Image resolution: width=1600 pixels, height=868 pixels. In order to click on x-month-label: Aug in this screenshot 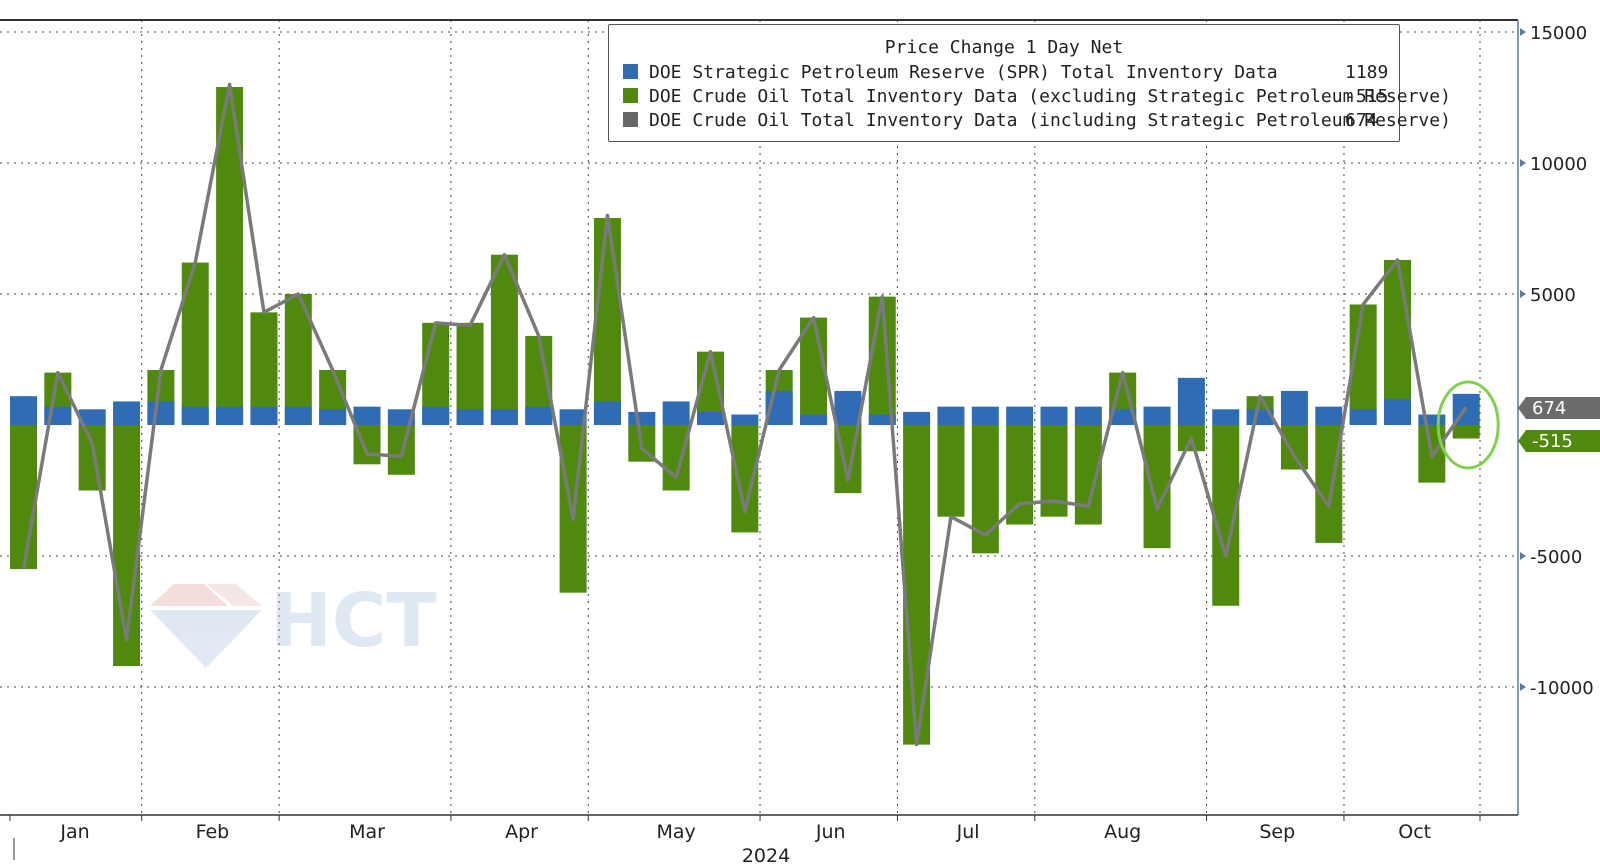, I will do `click(1122, 832)`.